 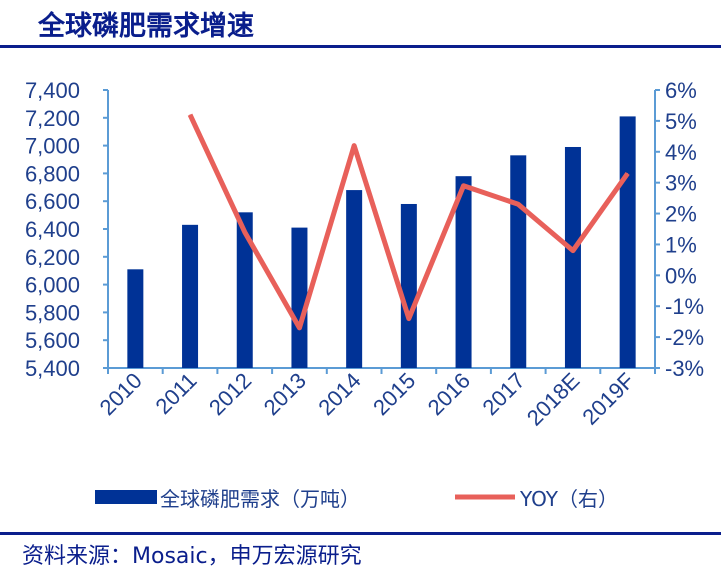 I want to click on left-tick-label: 7,200, so click(x=52, y=118).